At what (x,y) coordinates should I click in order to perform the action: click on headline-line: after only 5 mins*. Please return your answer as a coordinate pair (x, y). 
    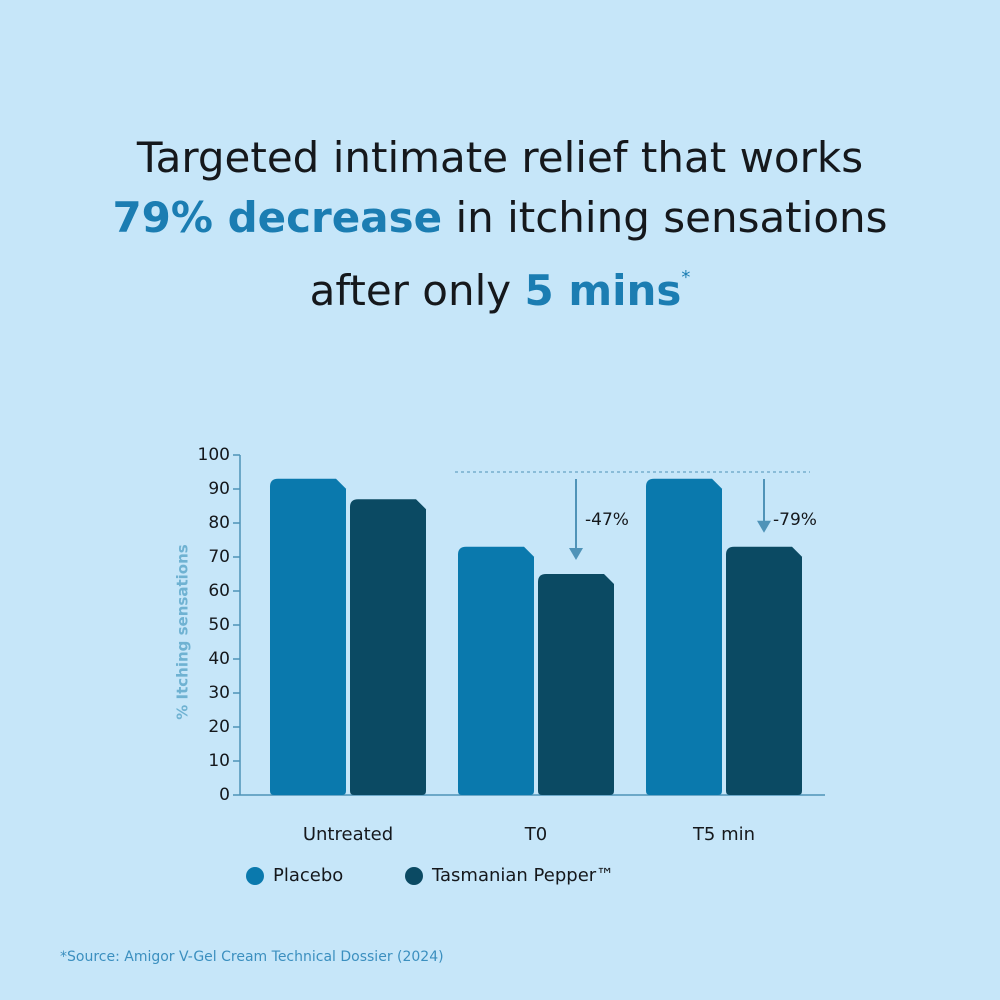
    Looking at the image, I should click on (500, 284).